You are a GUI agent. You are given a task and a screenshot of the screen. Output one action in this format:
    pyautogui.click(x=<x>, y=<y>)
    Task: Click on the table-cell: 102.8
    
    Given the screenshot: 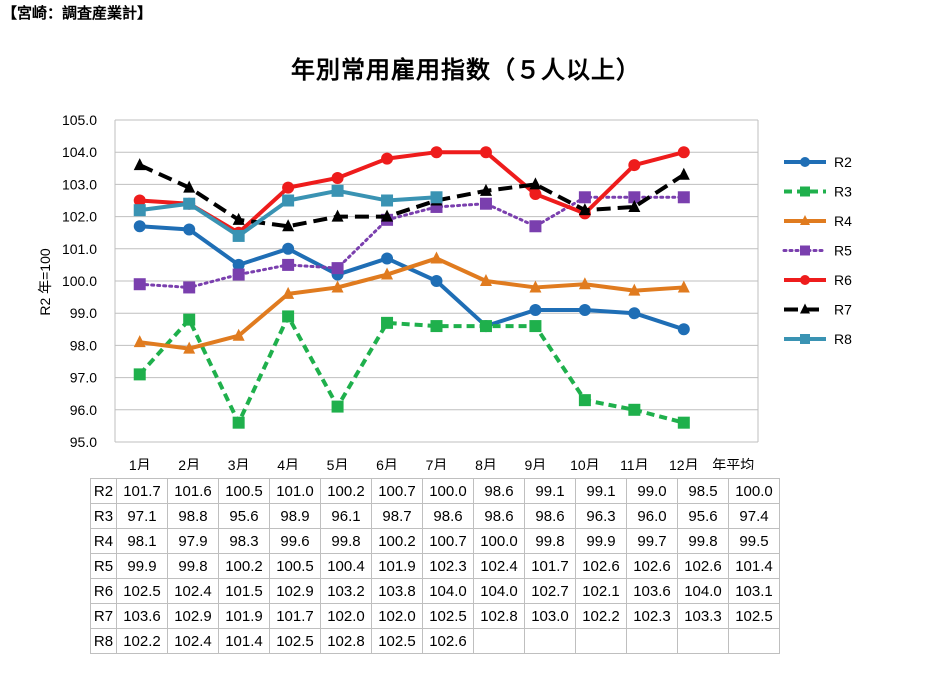 What is the action you would take?
    pyautogui.click(x=499, y=616)
    